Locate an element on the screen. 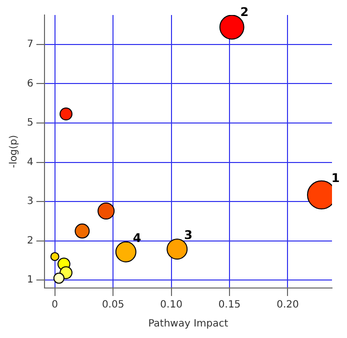  y-tick-label: 3 is located at coordinates (30, 202).